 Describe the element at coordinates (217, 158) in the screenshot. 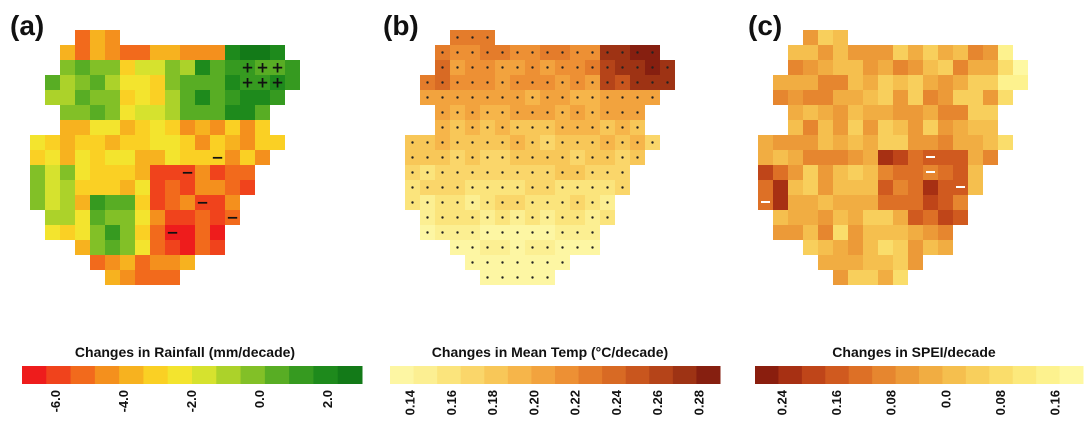

I see `significance-marker: −` at that location.